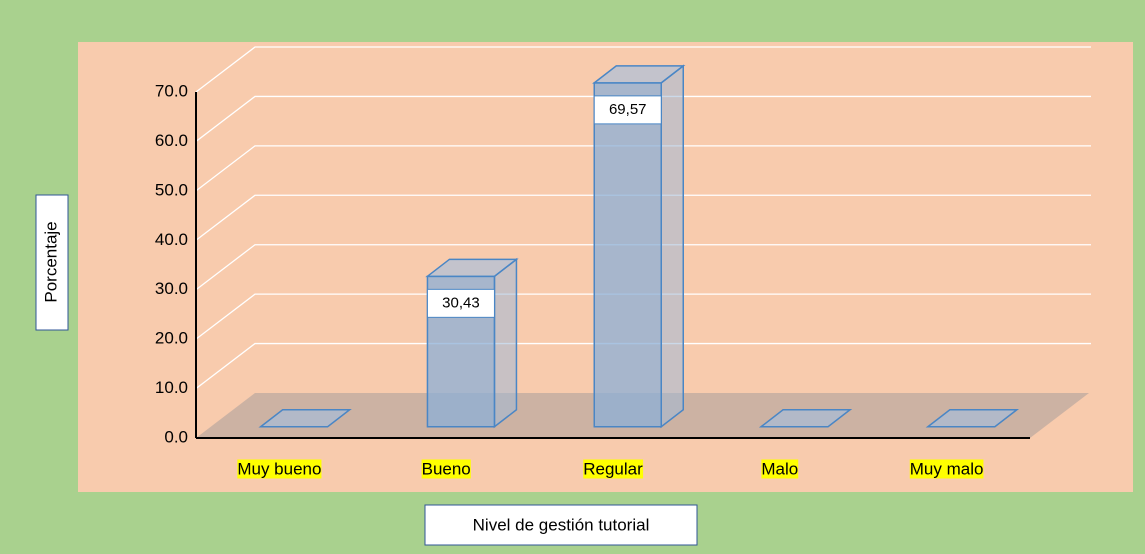 The height and width of the screenshot is (554, 1145). I want to click on y-tick-label: 40.0, so click(171, 239).